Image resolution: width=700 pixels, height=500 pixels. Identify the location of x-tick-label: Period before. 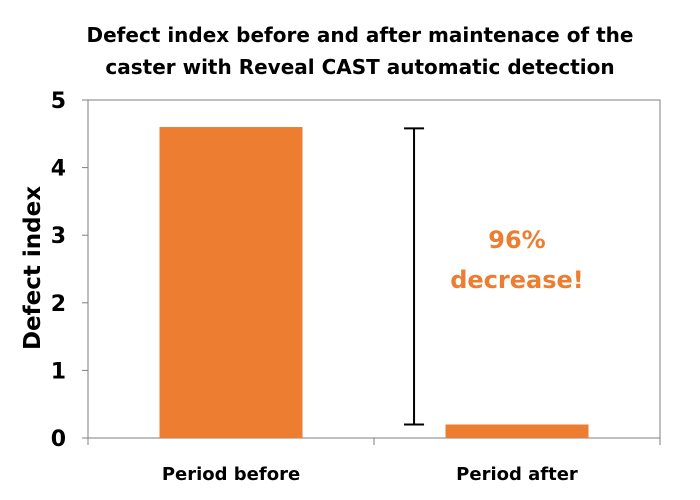
(231, 474).